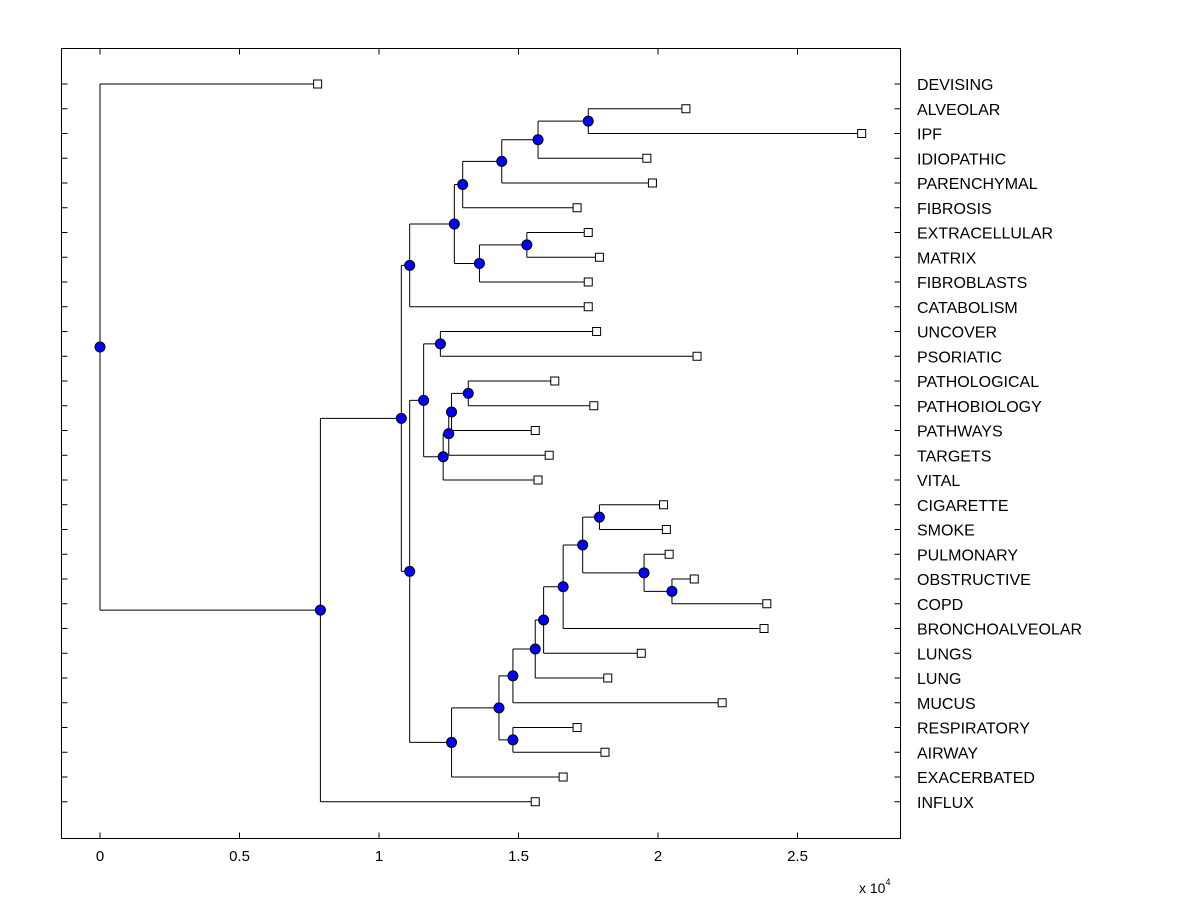 Image resolution: width=1200 pixels, height=905 pixels. I want to click on leaf-label-mucus: MUCUS, so click(946, 704).